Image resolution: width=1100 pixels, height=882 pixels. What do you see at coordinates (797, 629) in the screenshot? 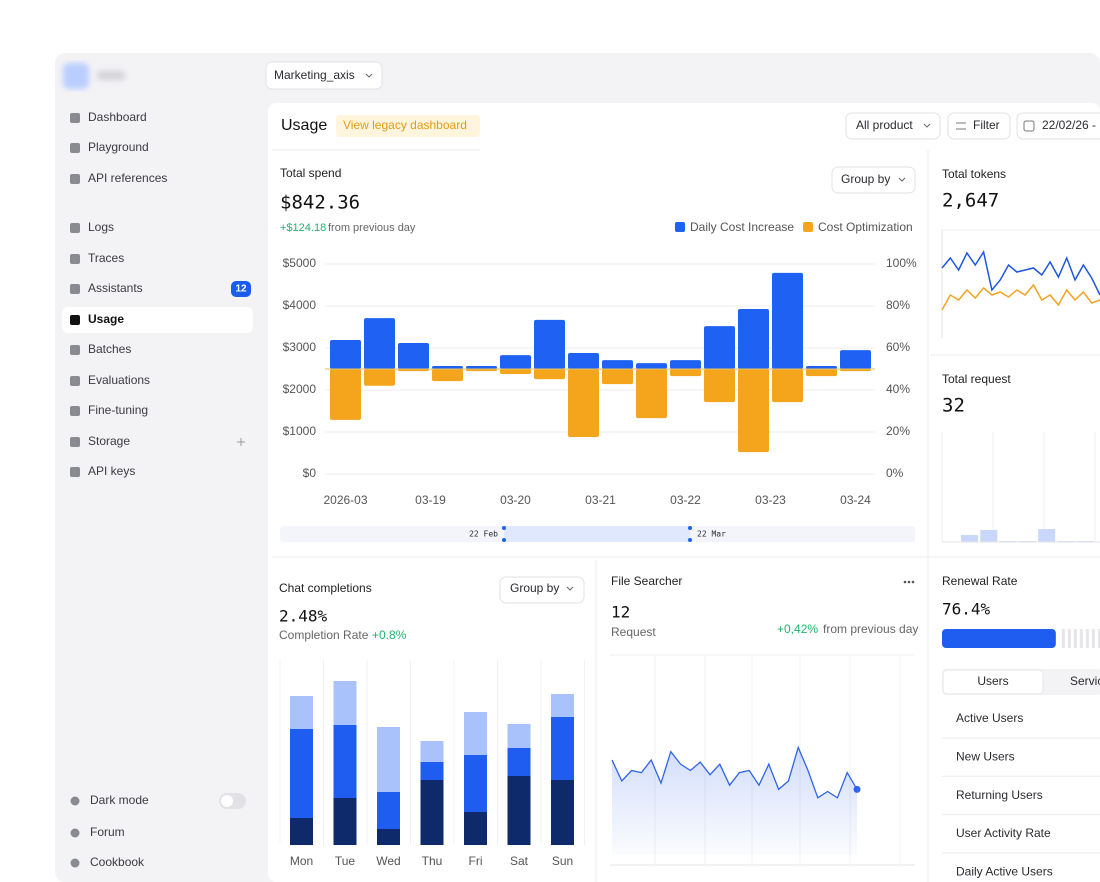
I see `change: +0,42%` at bounding box center [797, 629].